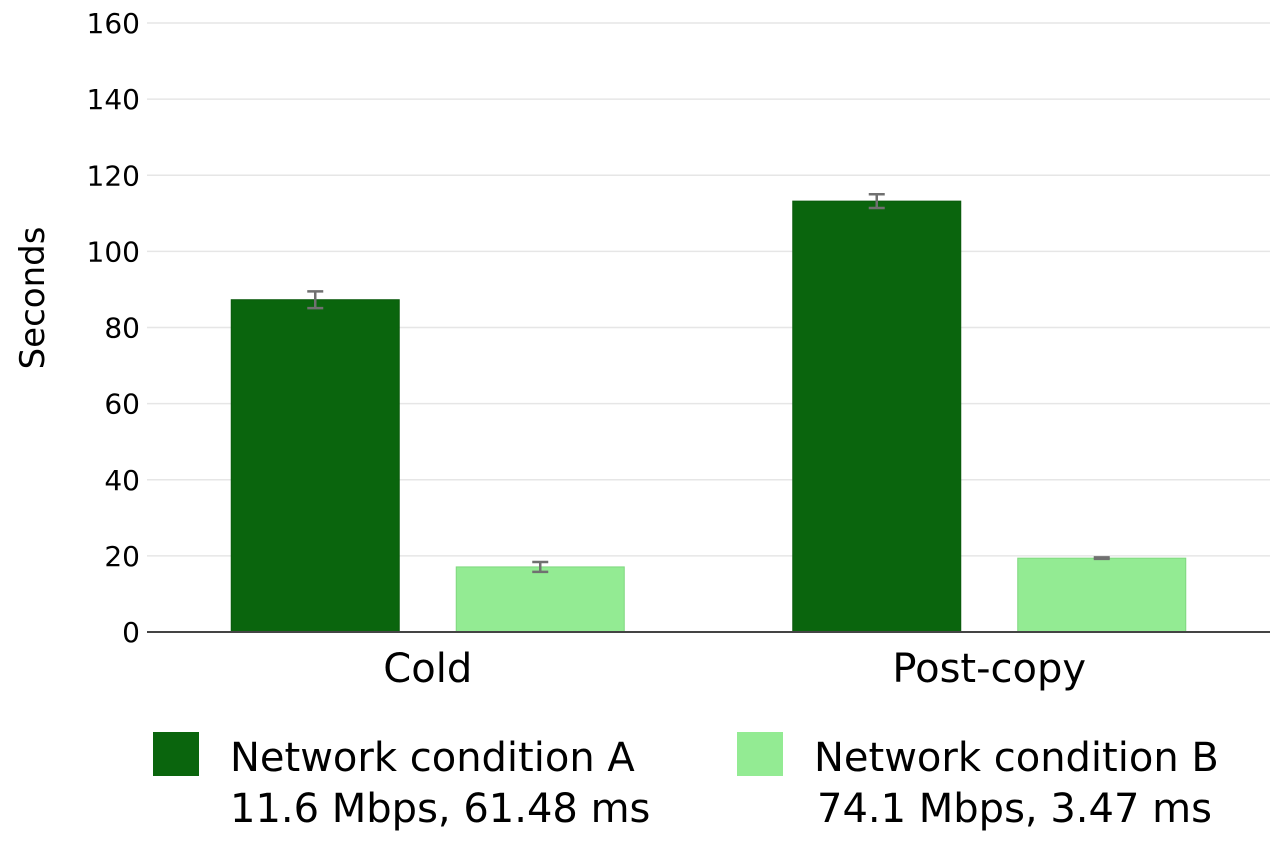 The height and width of the screenshot is (867, 1286). What do you see at coordinates (440, 809) in the screenshot?
I see `legend-detail: 11.6 Mbps, 61.48 ms` at bounding box center [440, 809].